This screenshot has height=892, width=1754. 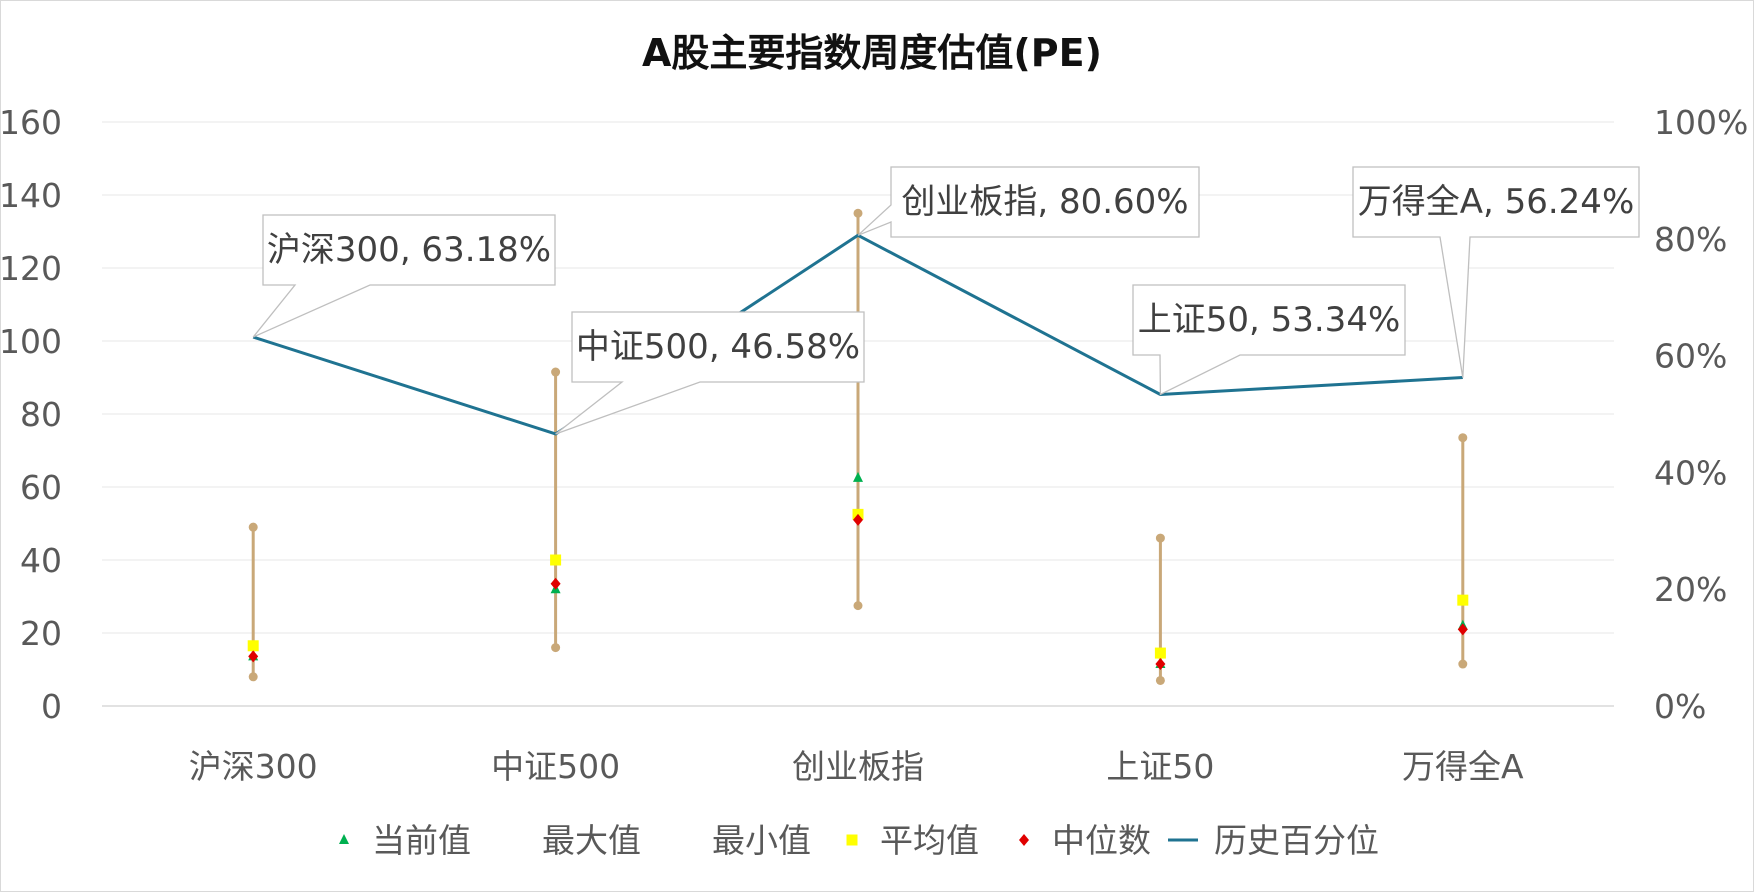 I want to click on callout-text: 创业板指, 80.60%, so click(x=1044, y=202).